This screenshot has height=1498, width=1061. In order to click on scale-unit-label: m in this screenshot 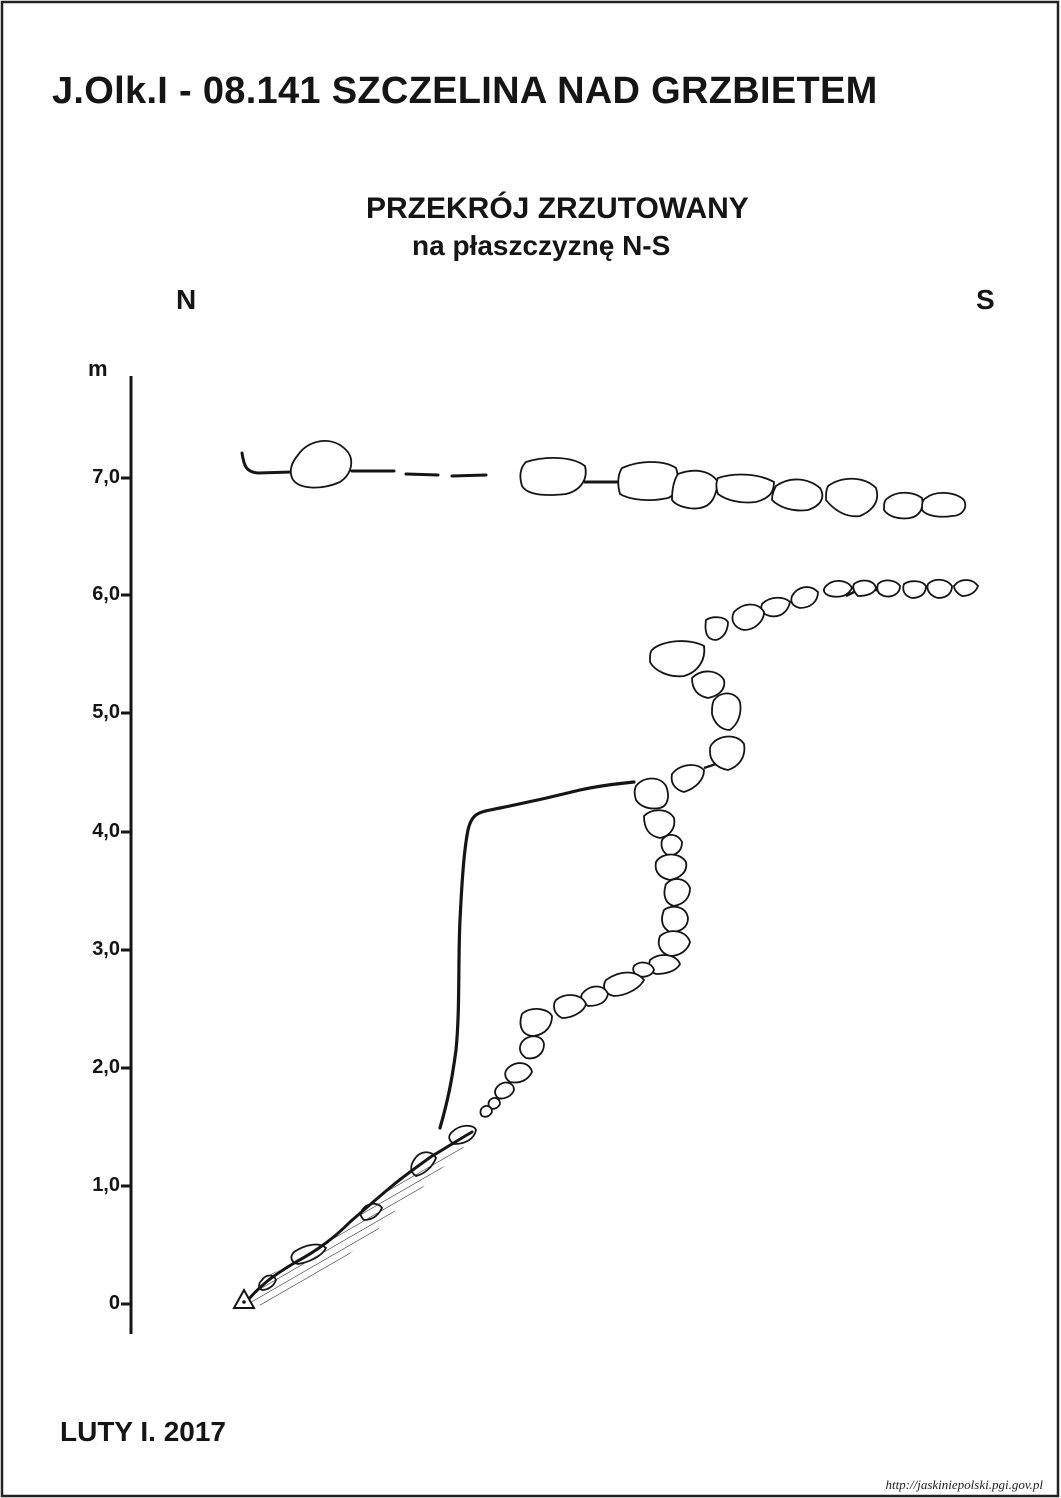, I will do `click(98, 368)`.